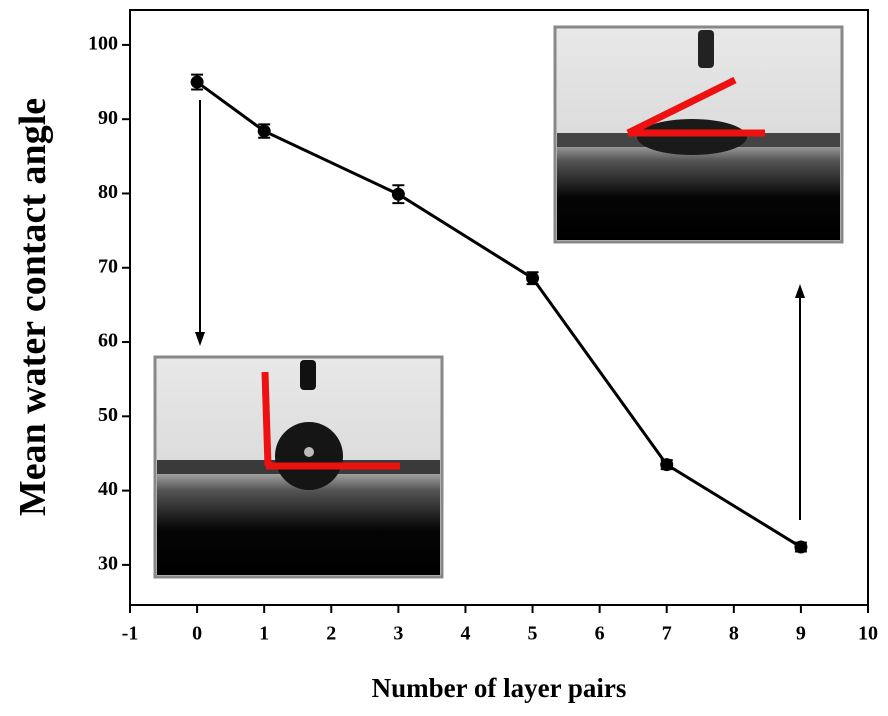  Describe the element at coordinates (108, 563) in the screenshot. I see `y-tick-label: 30` at that location.